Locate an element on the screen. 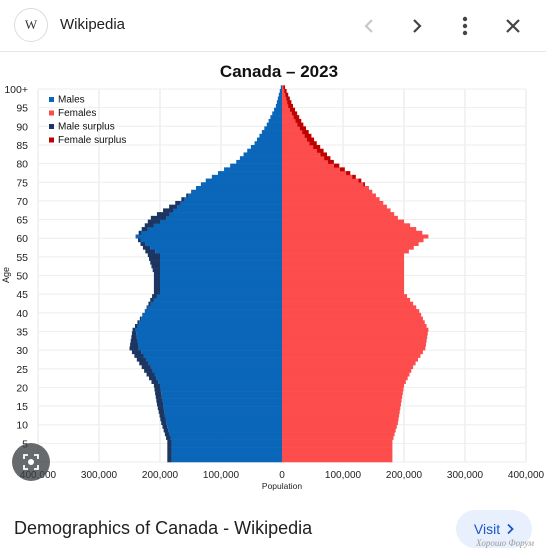 Image resolution: width=546 pixels, height=555 pixels. legend-label: Females is located at coordinates (77, 113).